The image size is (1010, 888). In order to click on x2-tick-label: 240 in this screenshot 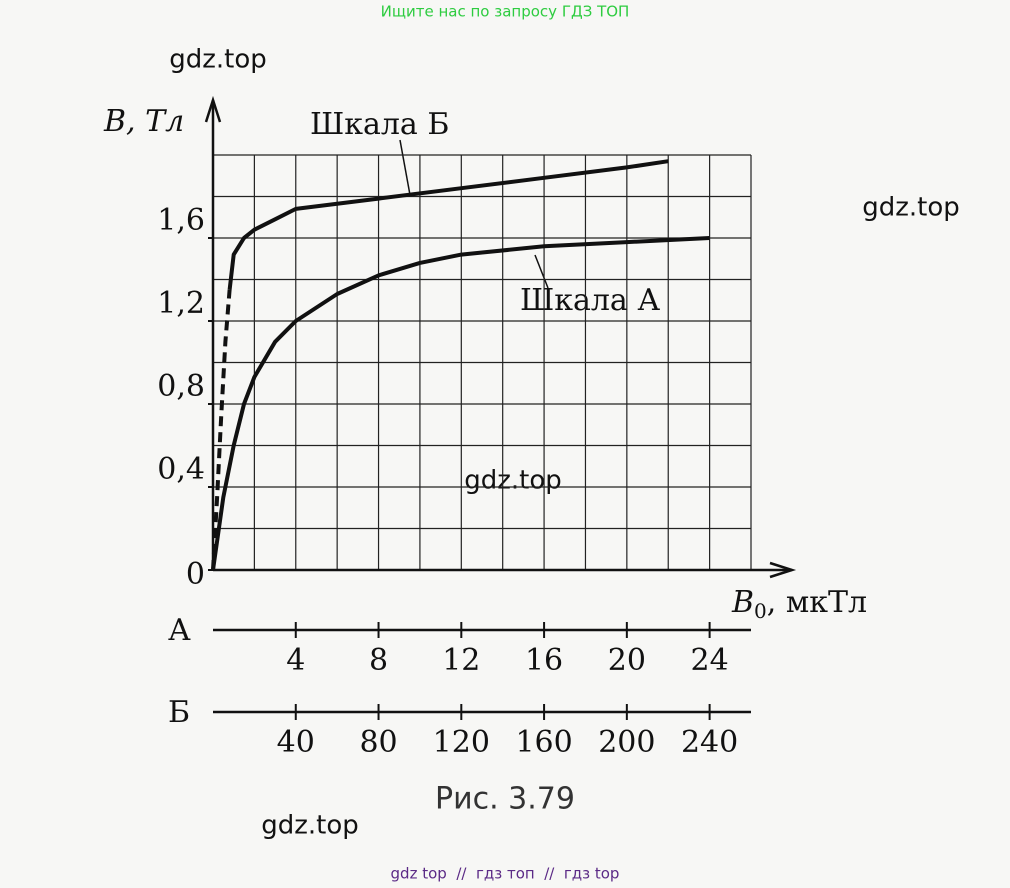, I will do `click(709, 742)`.